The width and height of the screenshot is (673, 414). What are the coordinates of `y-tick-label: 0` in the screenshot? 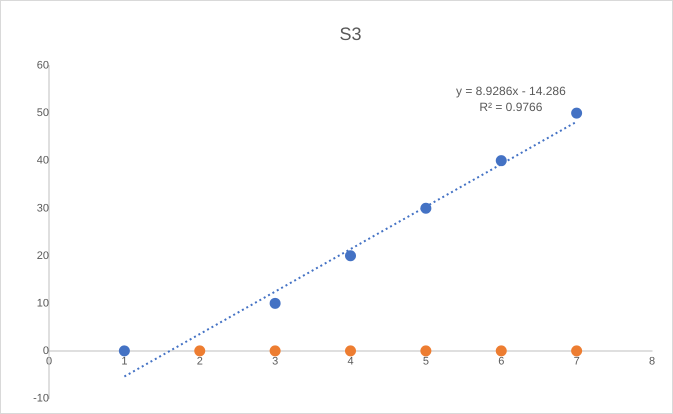 It's located at (45, 350).